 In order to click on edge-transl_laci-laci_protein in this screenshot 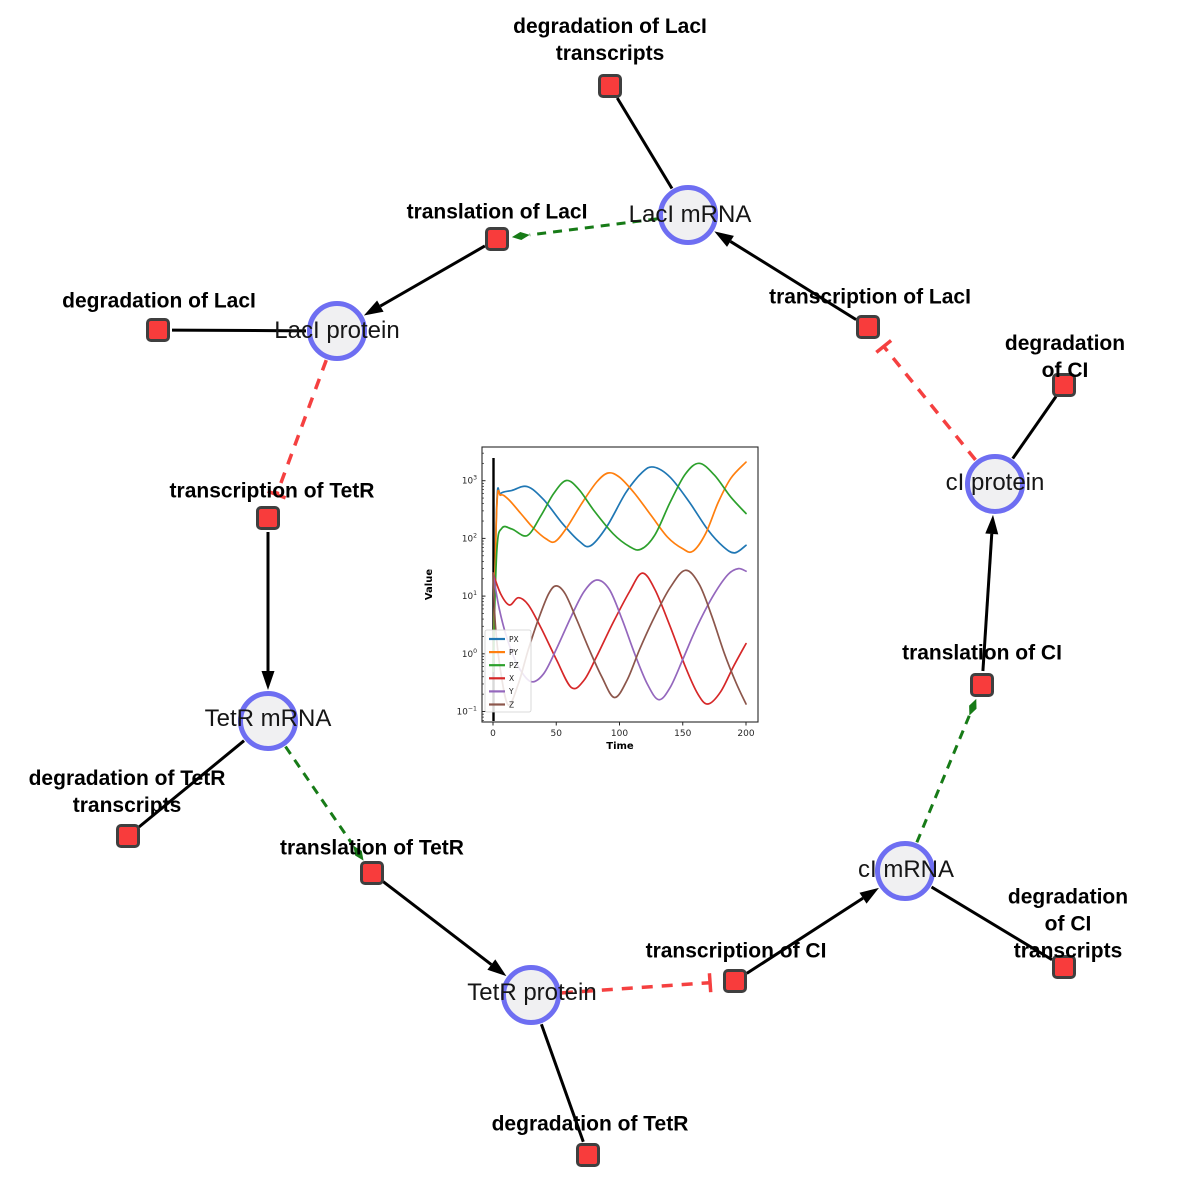, I will do `click(424, 280)`.